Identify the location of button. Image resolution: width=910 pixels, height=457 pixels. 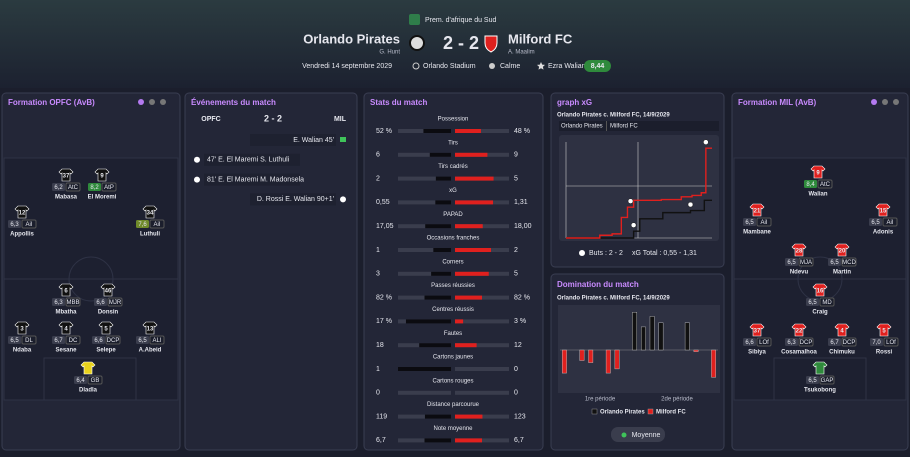
(638, 434).